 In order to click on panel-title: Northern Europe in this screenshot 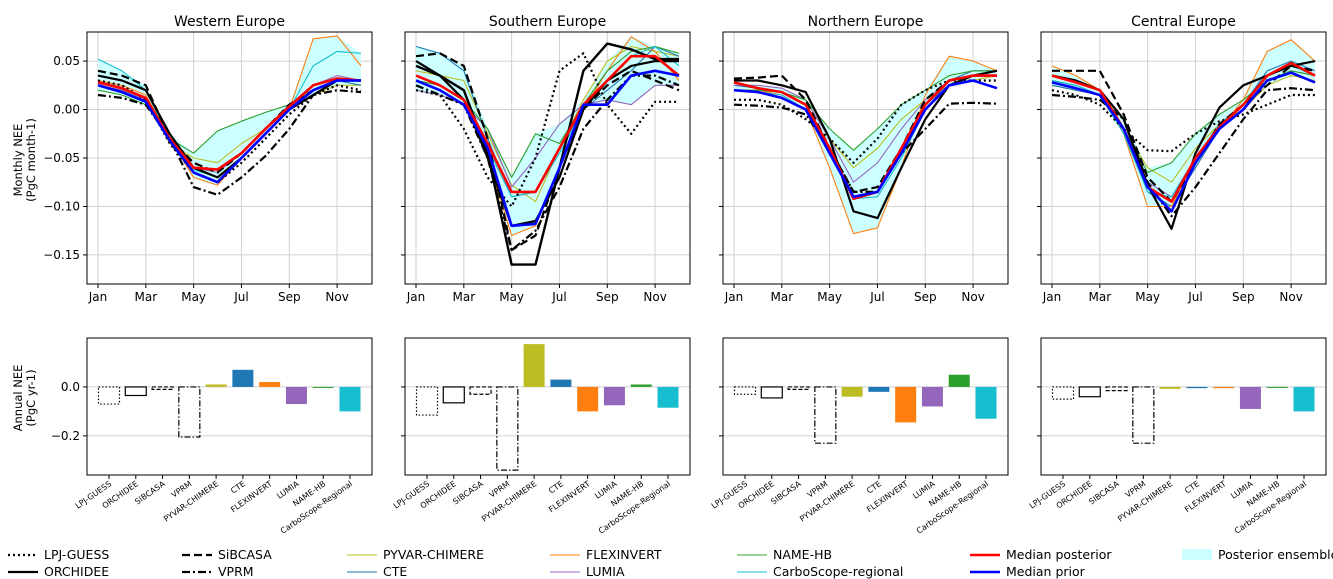, I will do `click(866, 22)`.